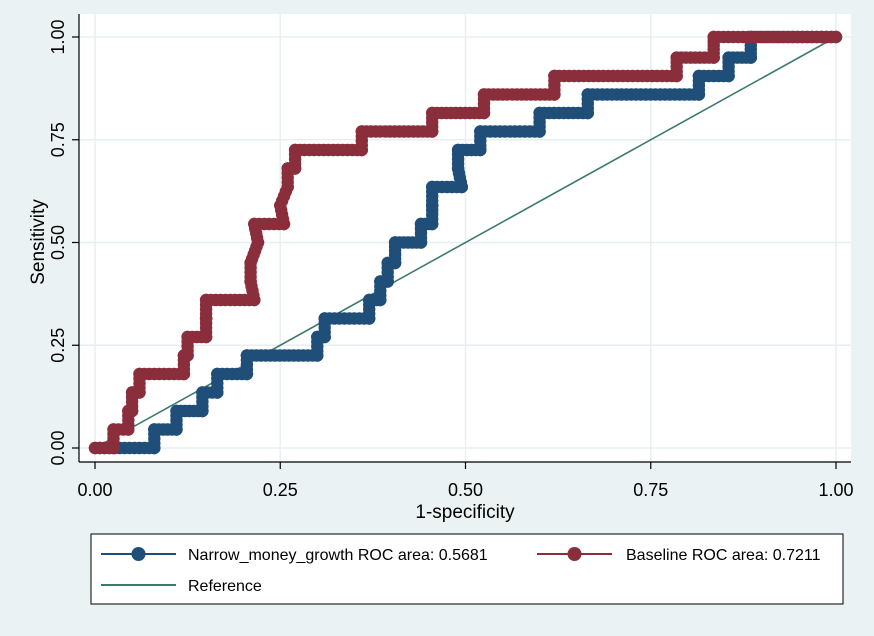 The height and width of the screenshot is (636, 874). What do you see at coordinates (723, 555) in the screenshot?
I see `legend-label-1: Baseline ROC area: 0.7211` at bounding box center [723, 555].